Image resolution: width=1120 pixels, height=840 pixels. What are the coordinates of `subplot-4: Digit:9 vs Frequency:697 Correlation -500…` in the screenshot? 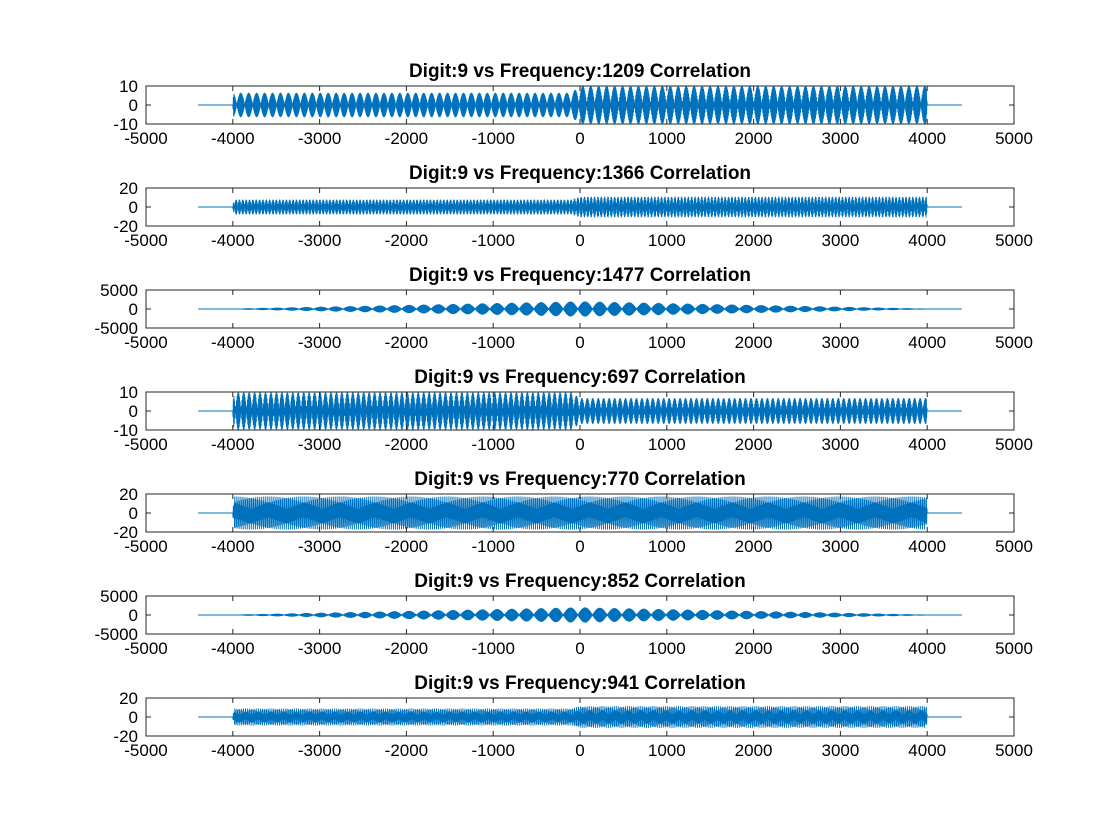 It's located at (572, 410).